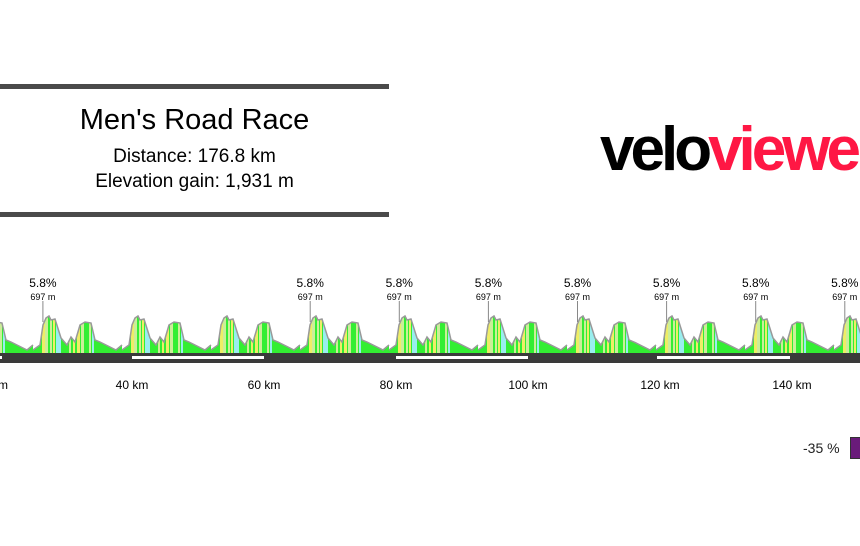 This screenshot has width=860, height=546. Describe the element at coordinates (659, 385) in the screenshot. I see `x-tick-label: 120 km` at that location.